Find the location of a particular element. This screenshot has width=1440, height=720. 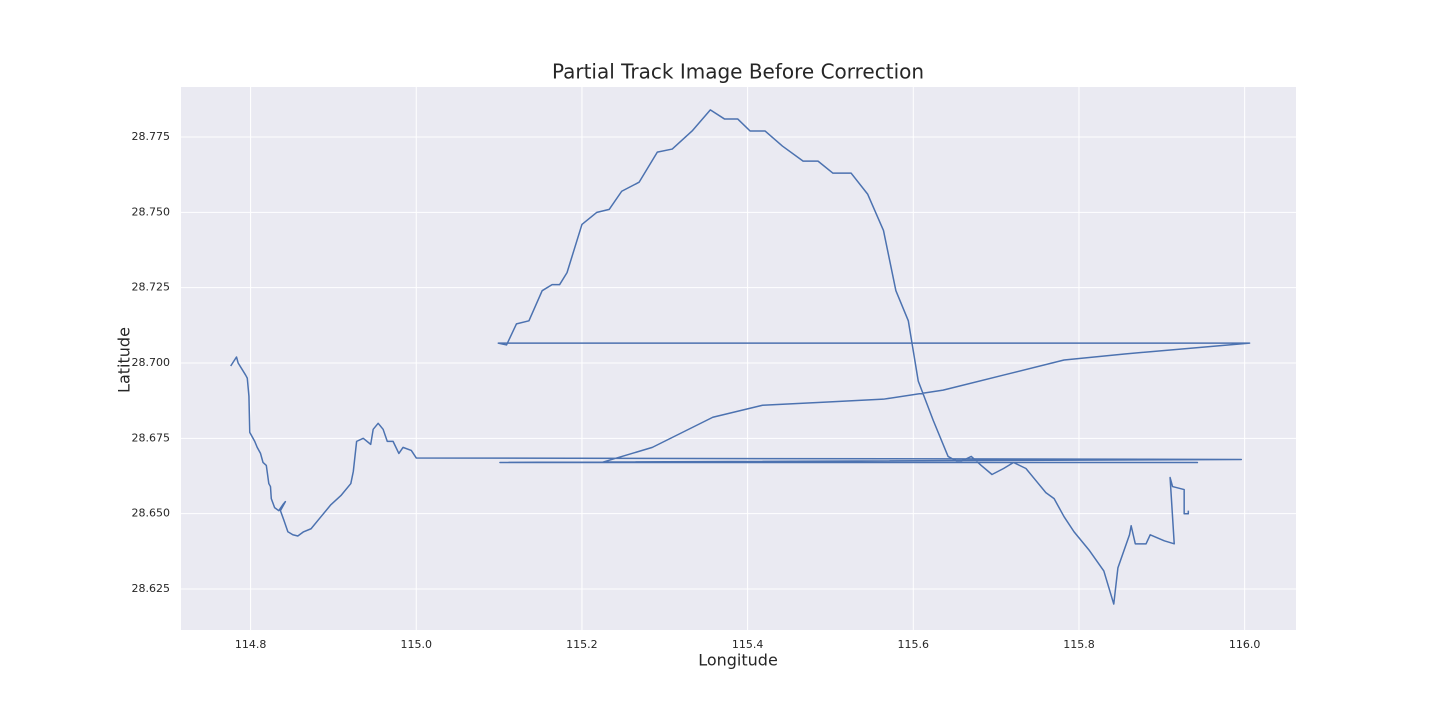

x-tick-label: 115.0 is located at coordinates (417, 644).